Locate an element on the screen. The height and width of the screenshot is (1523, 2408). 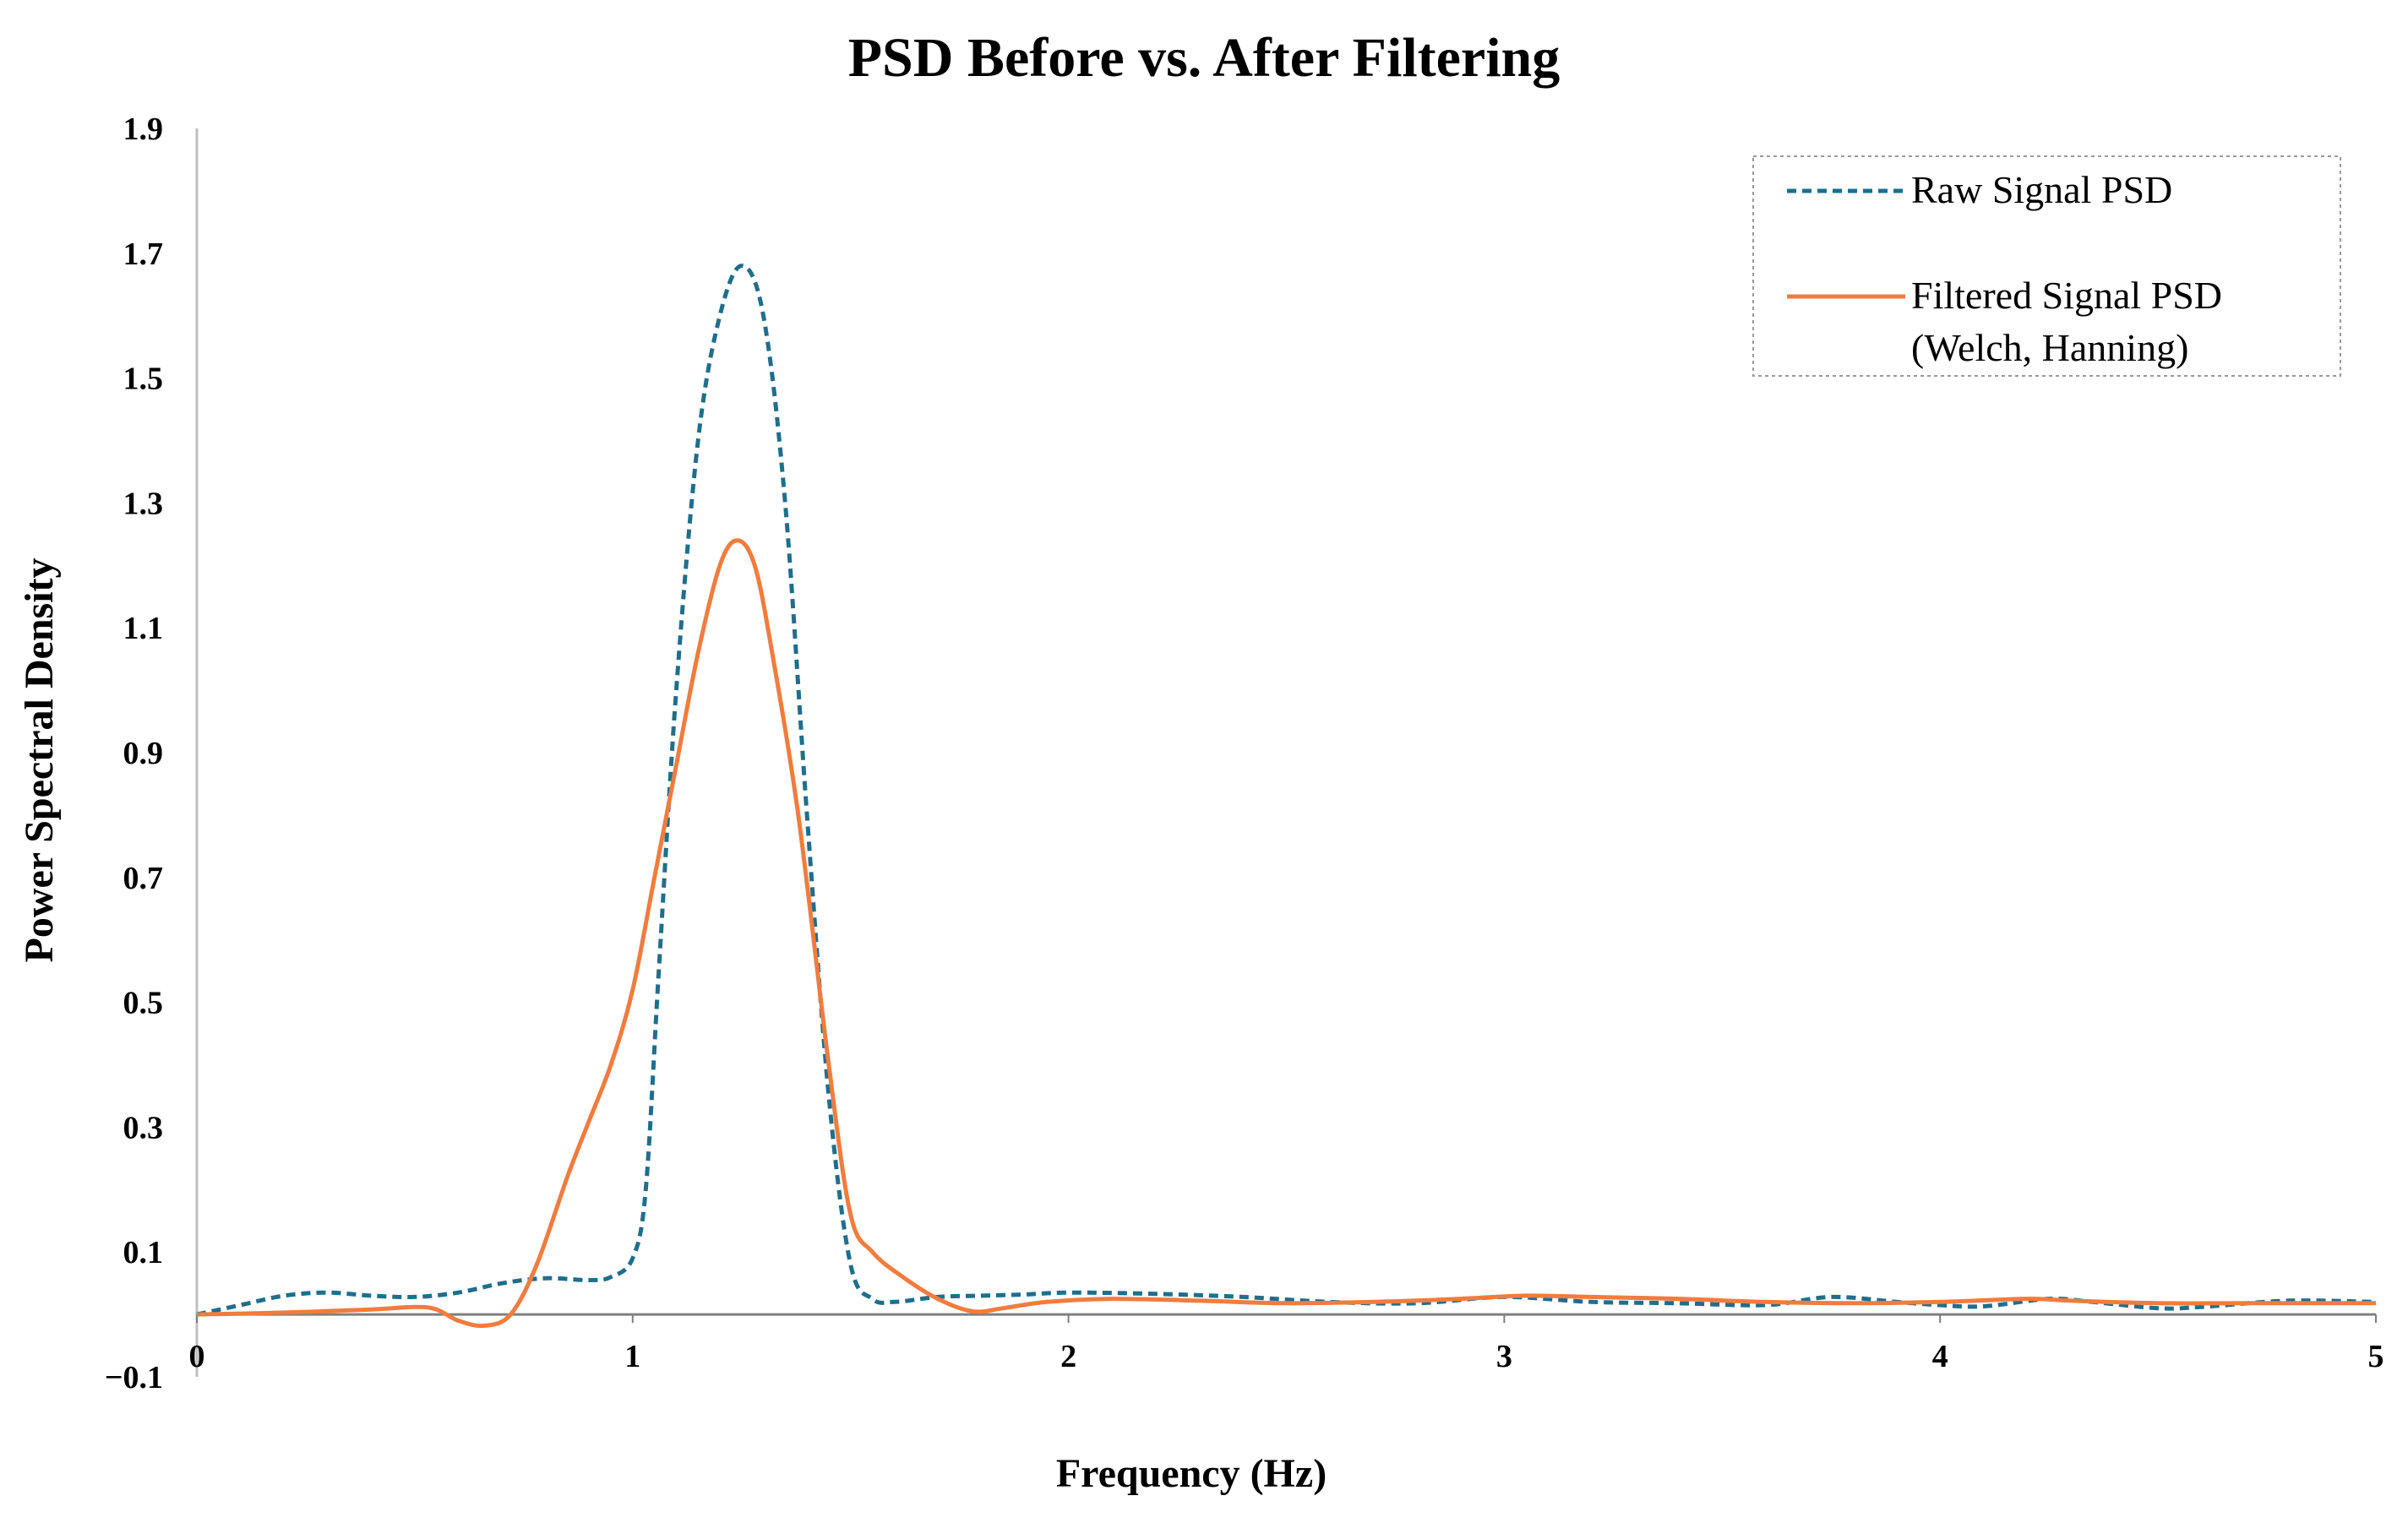
y-tick-label: 1.7 is located at coordinates (143, 255).